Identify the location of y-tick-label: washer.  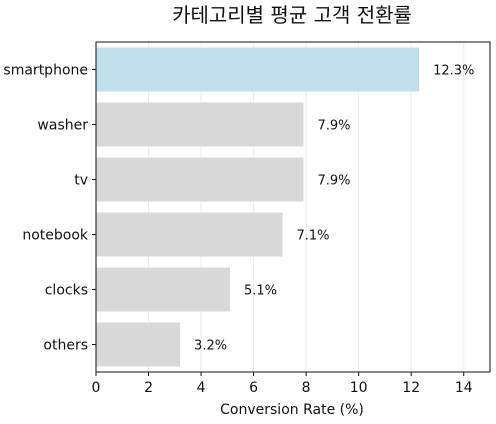
(62, 126).